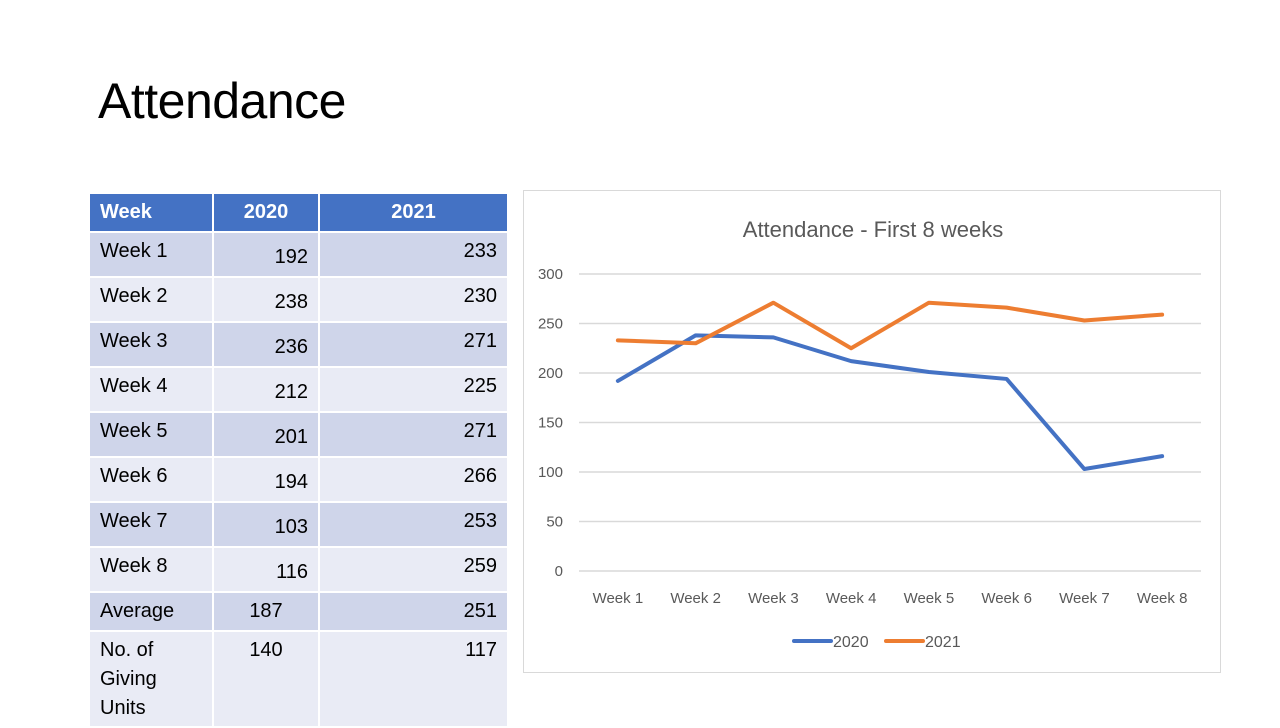  What do you see at coordinates (1006, 598) in the screenshot?
I see `x-tick-label: Week 6` at bounding box center [1006, 598].